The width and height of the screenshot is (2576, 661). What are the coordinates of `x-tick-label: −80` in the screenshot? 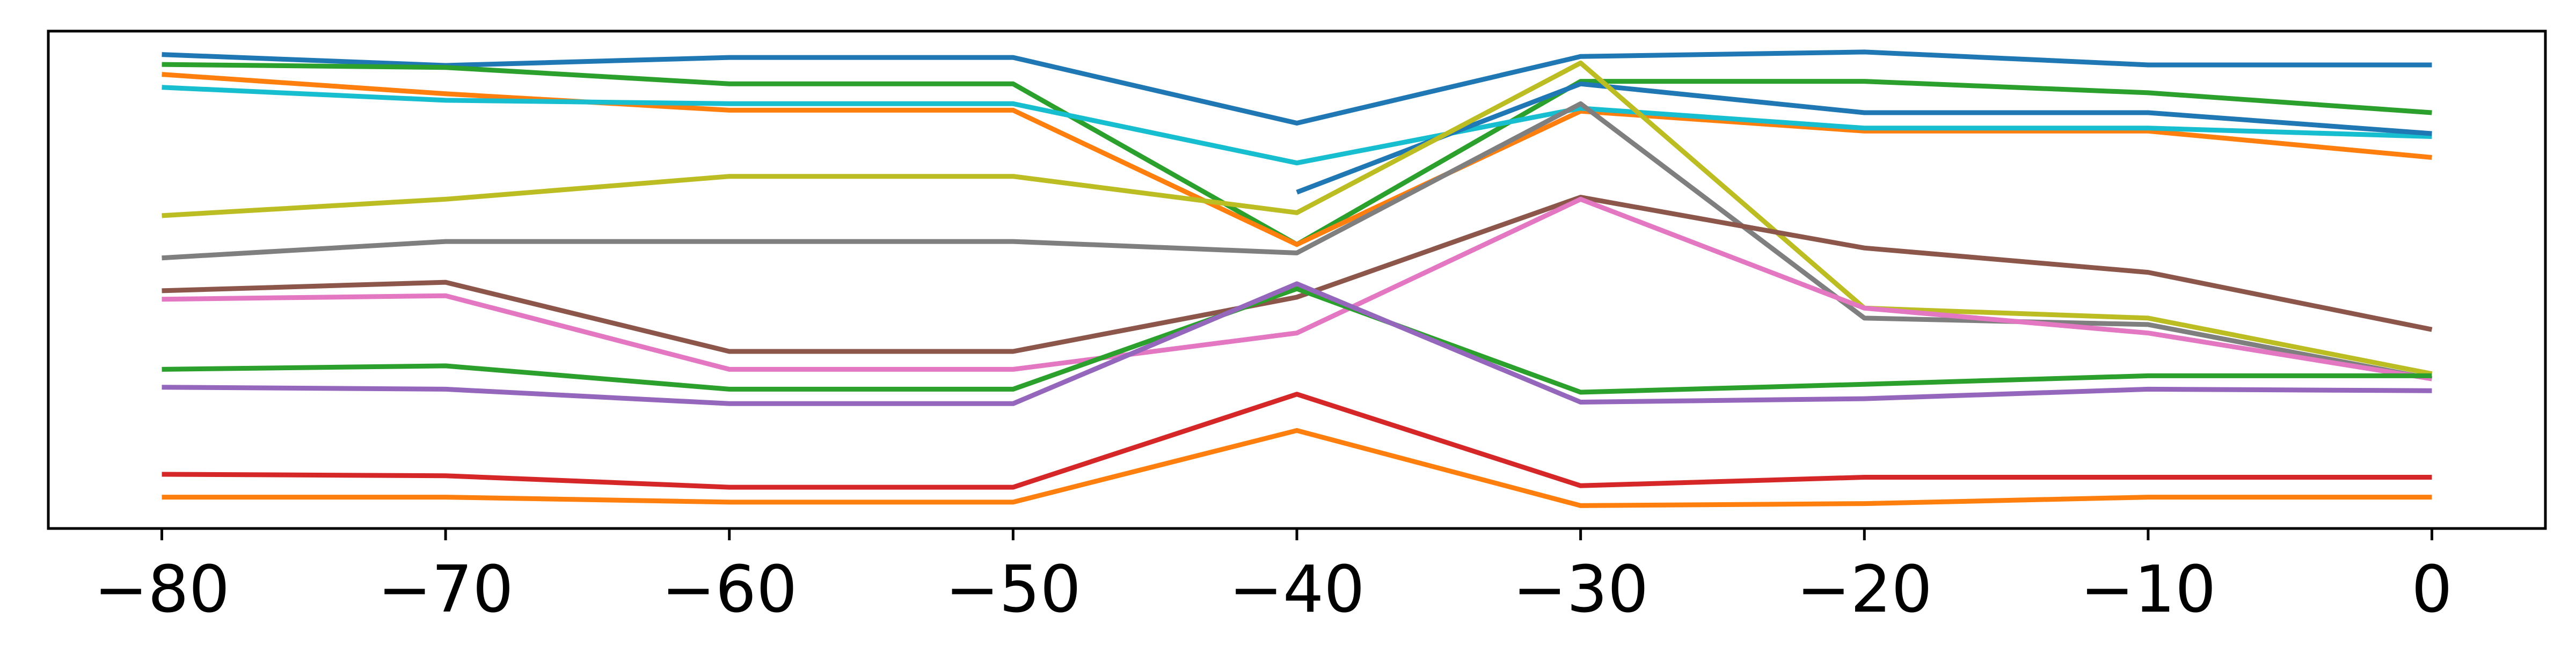 It's located at (162, 590).